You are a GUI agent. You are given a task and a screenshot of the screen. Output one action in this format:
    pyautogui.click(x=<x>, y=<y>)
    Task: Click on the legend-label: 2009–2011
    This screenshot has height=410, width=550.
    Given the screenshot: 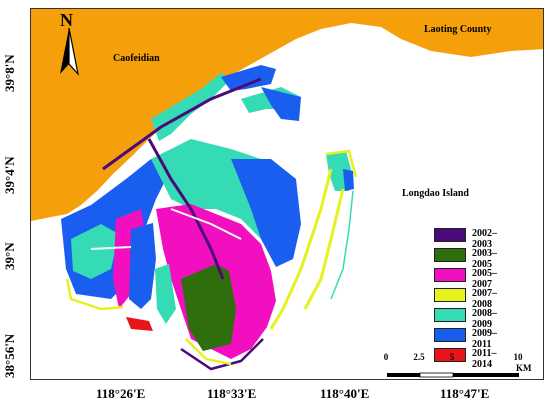 What is the action you would take?
    pyautogui.click(x=484, y=339)
    